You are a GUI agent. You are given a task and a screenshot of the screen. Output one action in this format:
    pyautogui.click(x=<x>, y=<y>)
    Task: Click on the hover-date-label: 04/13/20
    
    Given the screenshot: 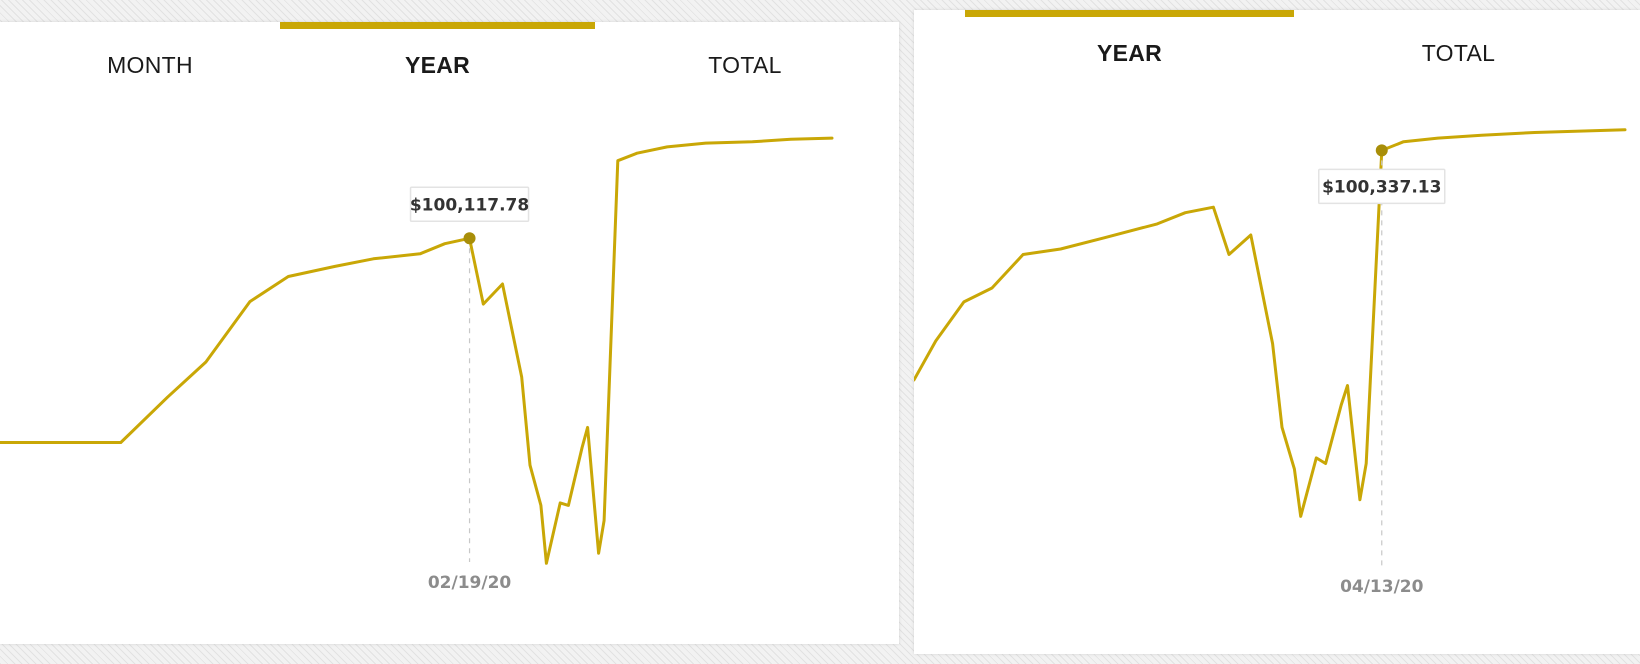 What is the action you would take?
    pyautogui.click(x=1382, y=587)
    